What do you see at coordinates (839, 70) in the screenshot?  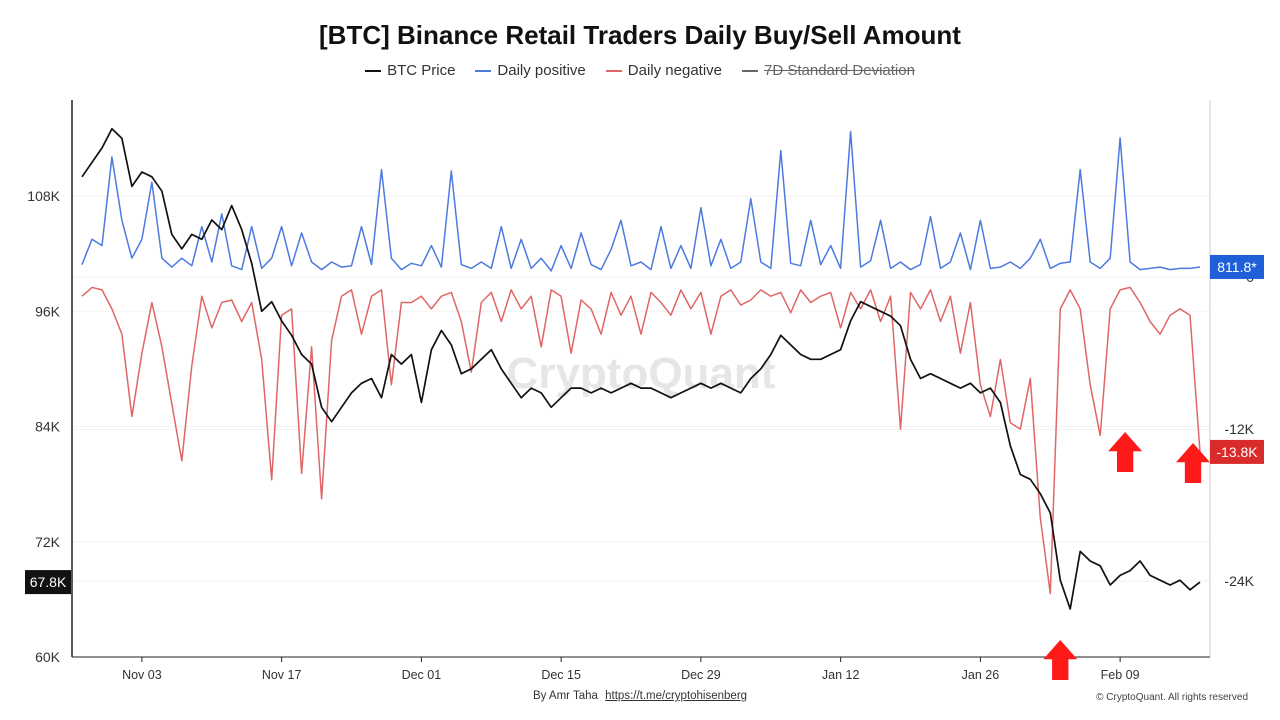 I see `legend-label: 7D Standard Deviation` at bounding box center [839, 70].